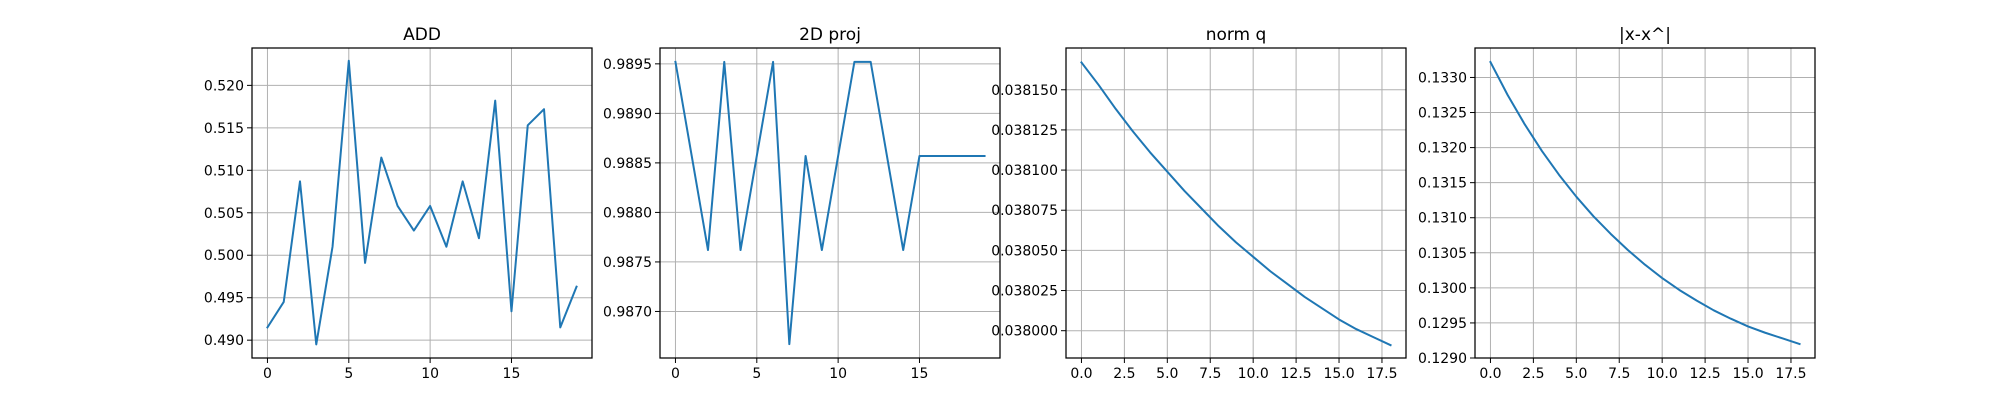 The image size is (2000, 400). I want to click on y-tick-label: 0.1300, so click(1442, 289).